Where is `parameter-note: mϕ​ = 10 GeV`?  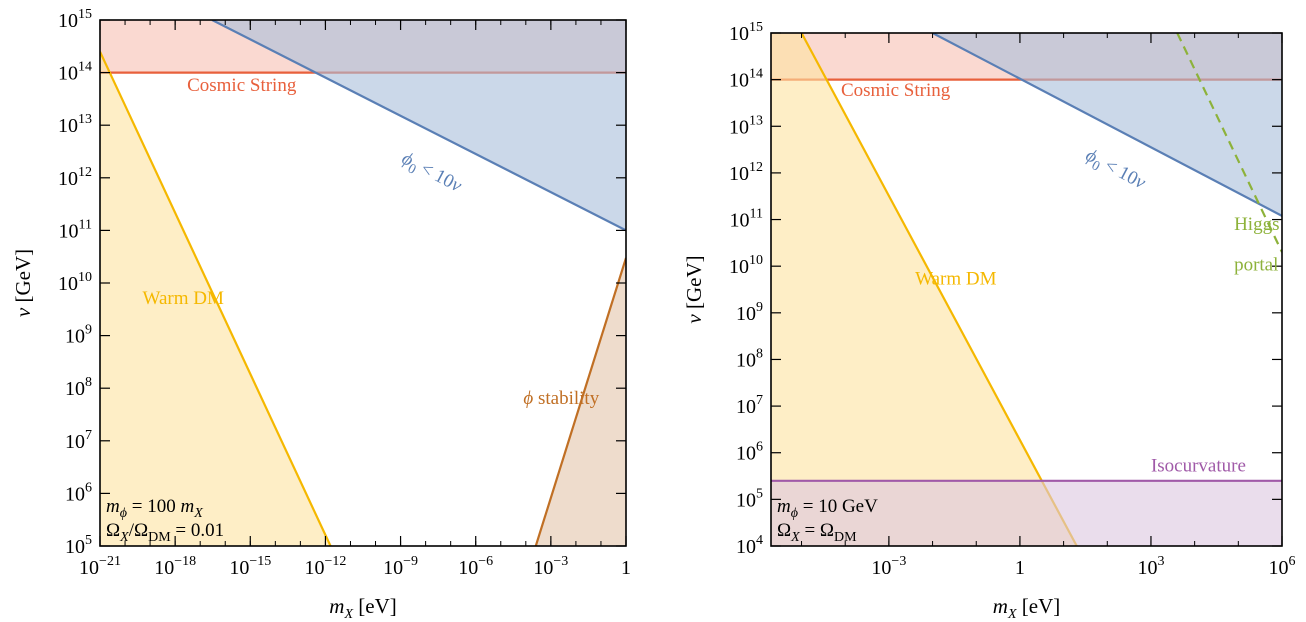
parameter-note: mϕ​ = 10 GeV is located at coordinates (827, 508).